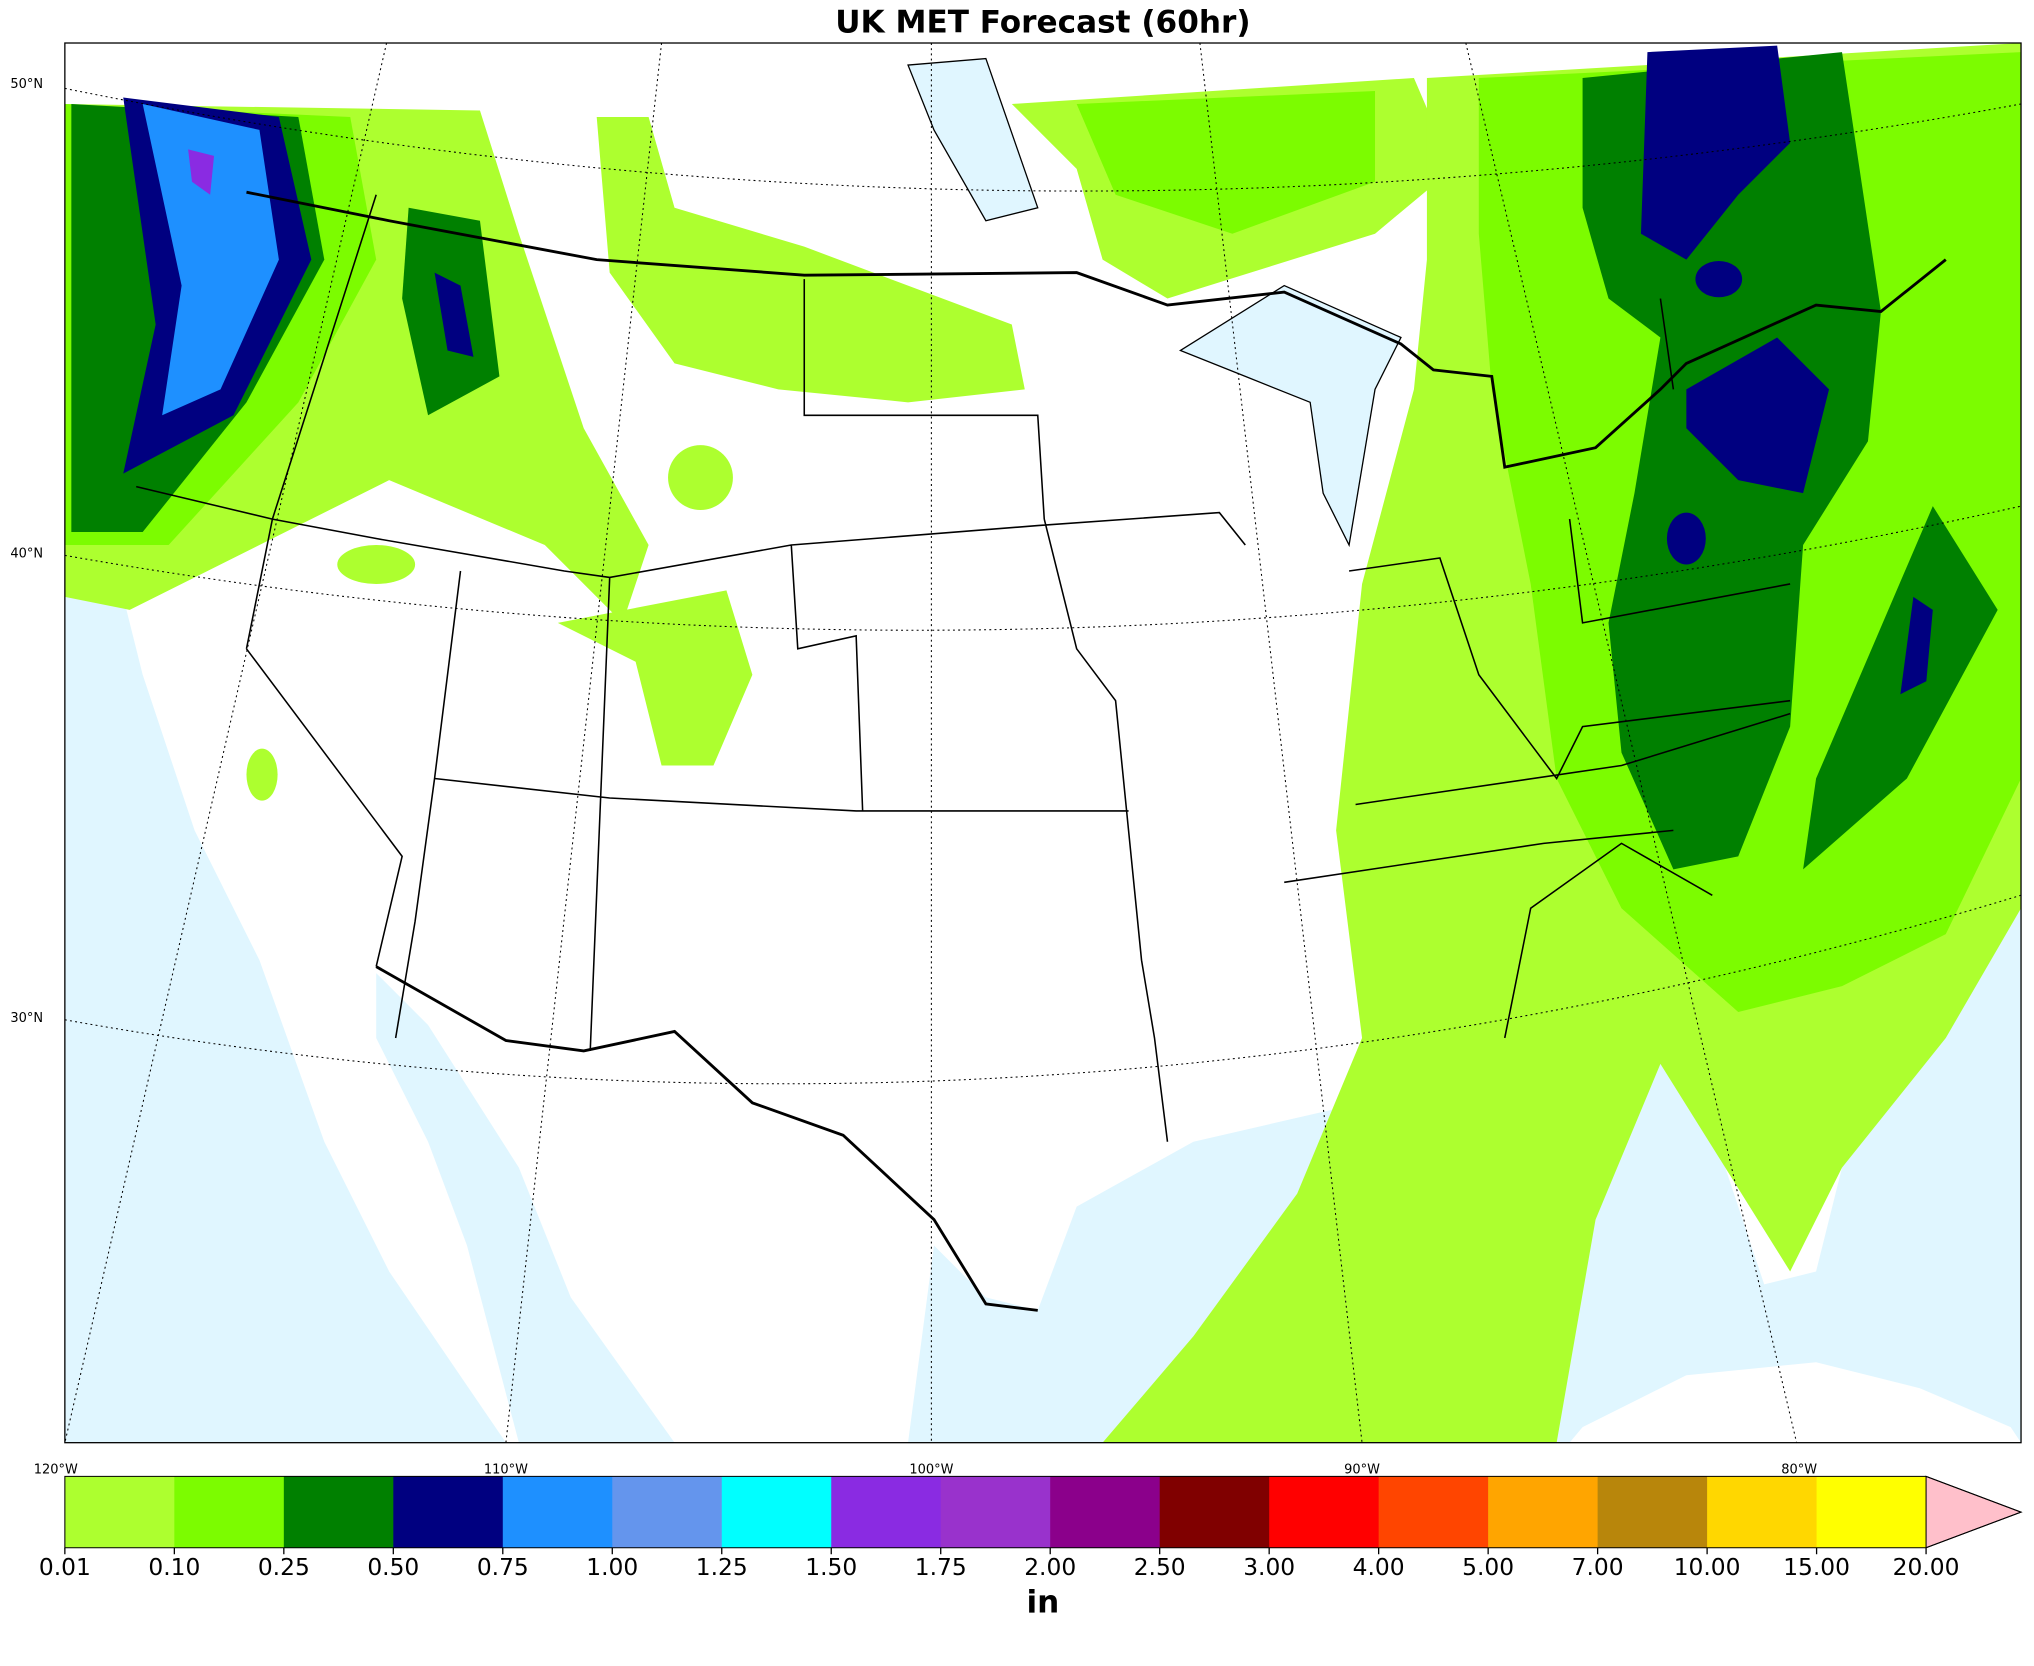 The height and width of the screenshot is (1666, 2034). What do you see at coordinates (1974, 1512) in the screenshot?
I see `colorbar-extend` at bounding box center [1974, 1512].